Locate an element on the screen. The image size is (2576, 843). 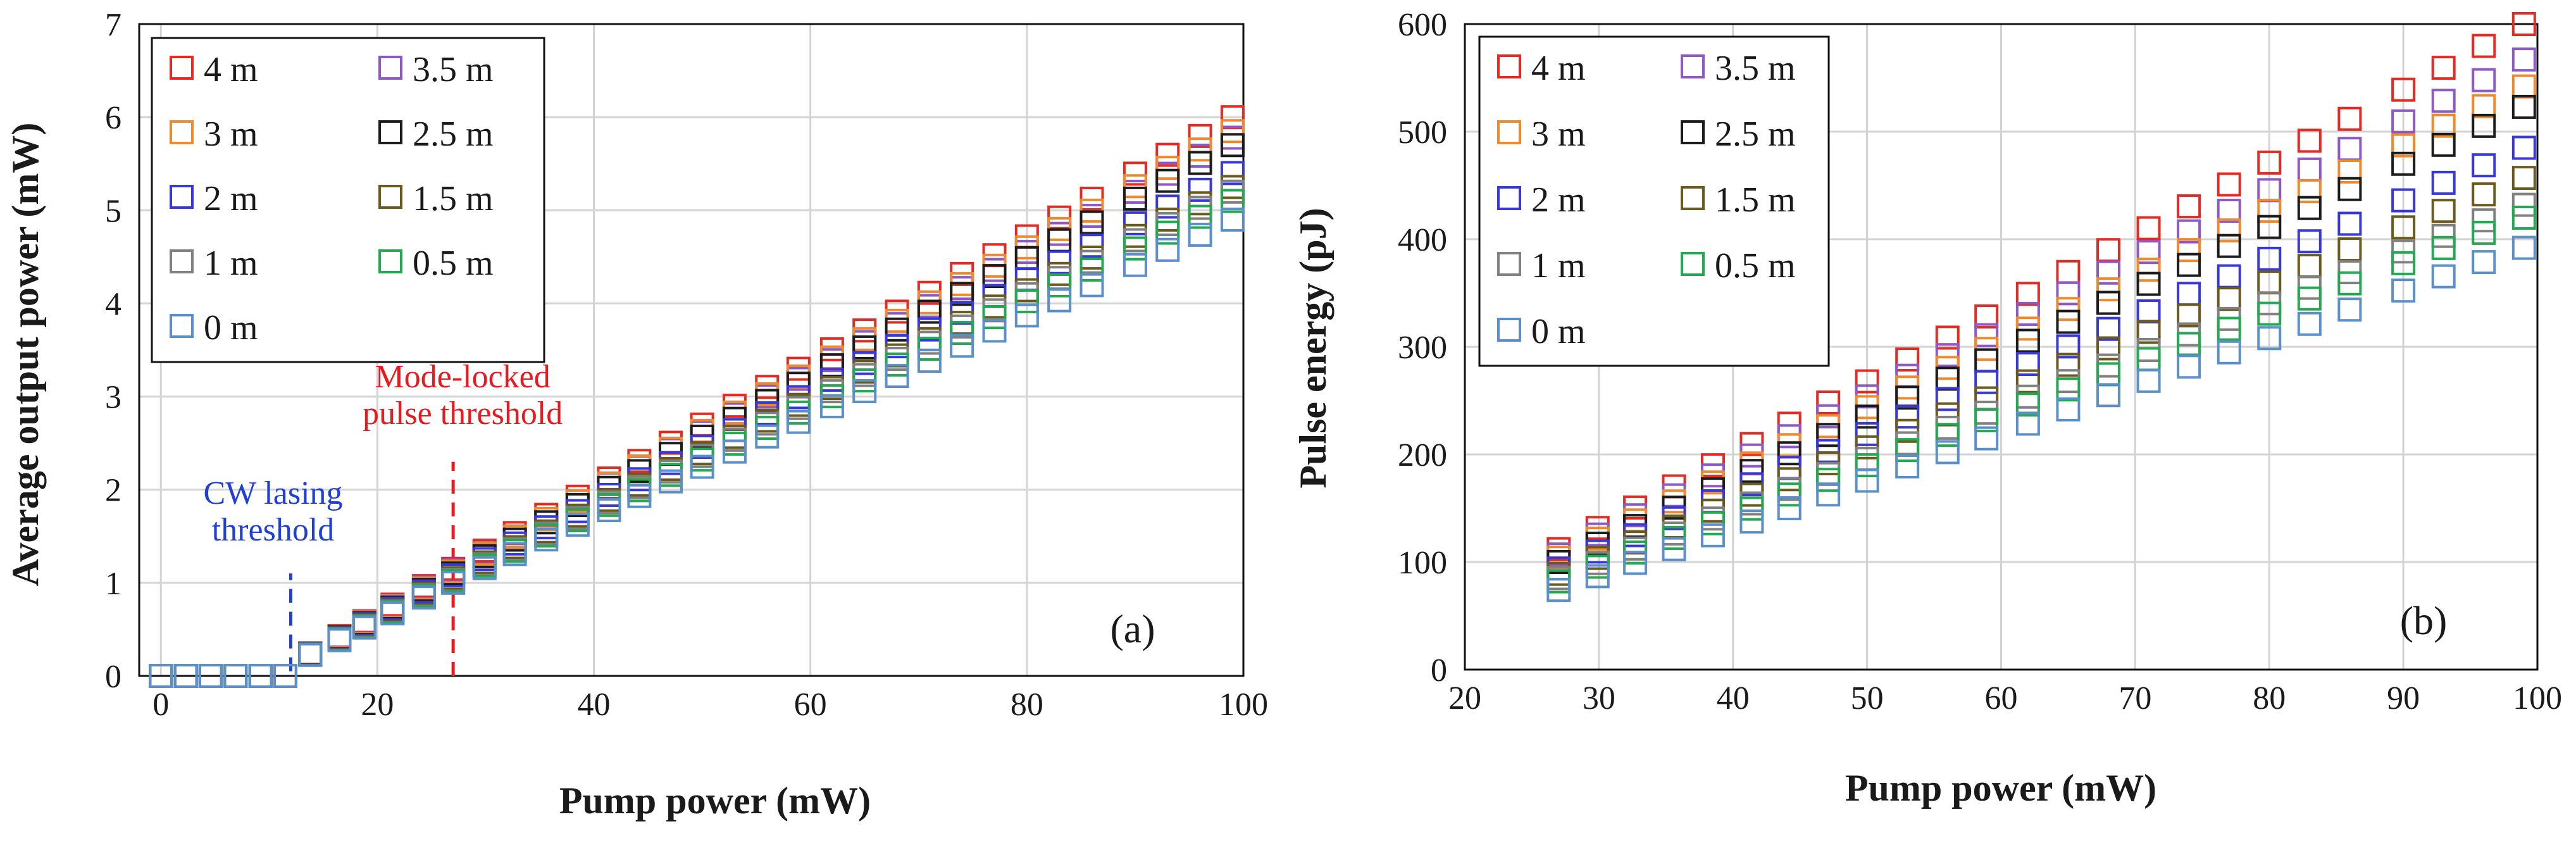
b-x-tick-label: 90 is located at coordinates (2403, 698).